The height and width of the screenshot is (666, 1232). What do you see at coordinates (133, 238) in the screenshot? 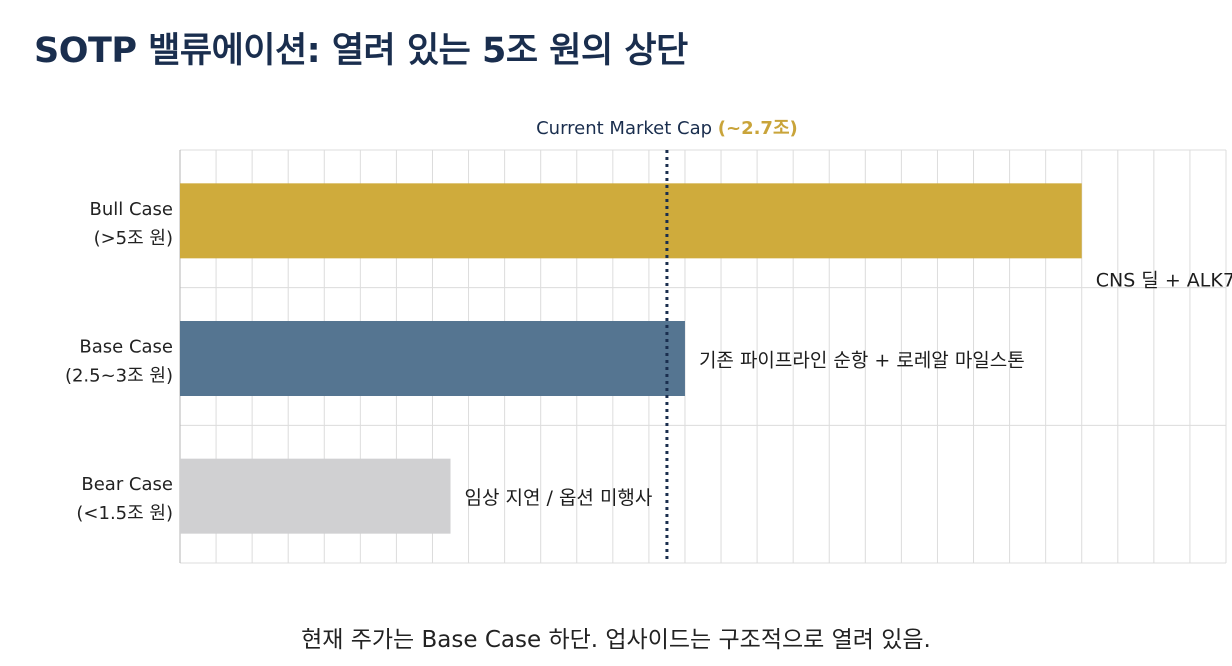
I see `category-label: (>5조 원)` at bounding box center [133, 238].